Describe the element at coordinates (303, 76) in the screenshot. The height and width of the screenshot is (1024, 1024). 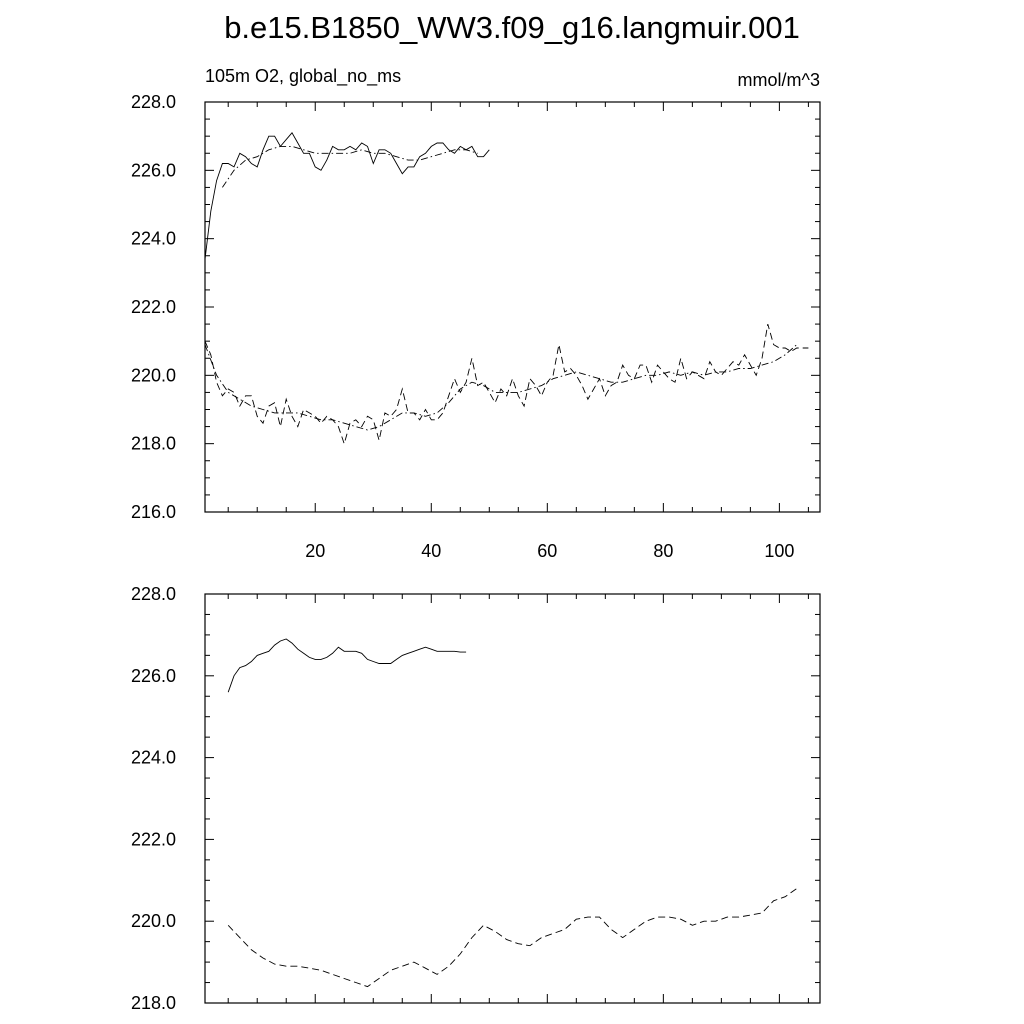
I see `panel-subtitle-left: 105m O2, global_no_ms` at that location.